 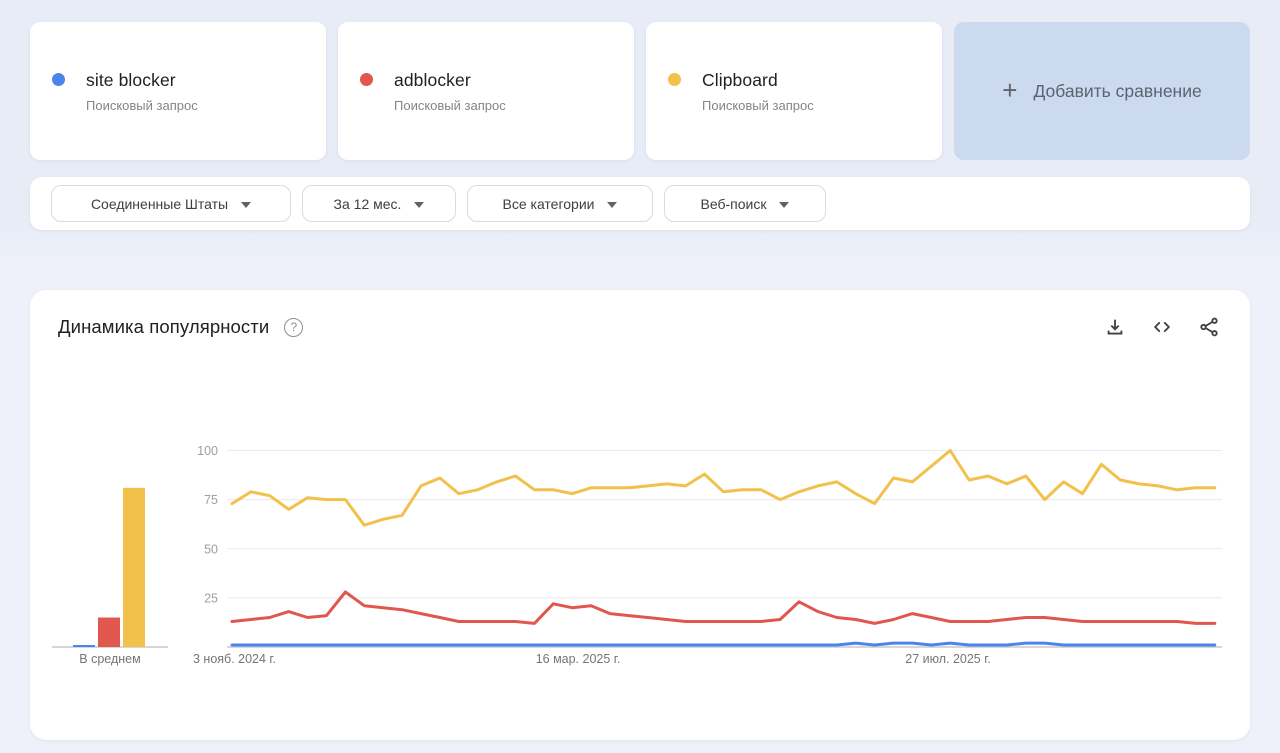 What do you see at coordinates (578, 659) in the screenshot?
I see `svg-text: 16 мар. 2025 г.` at bounding box center [578, 659].